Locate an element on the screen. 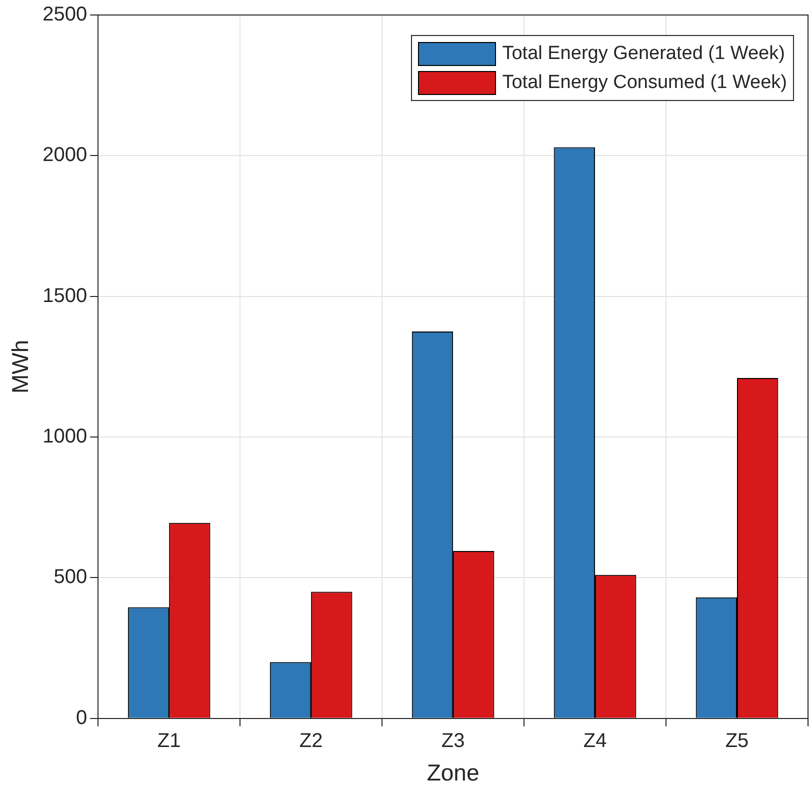 The width and height of the screenshot is (809, 798). x-axis-title: Zone is located at coordinates (453, 773).